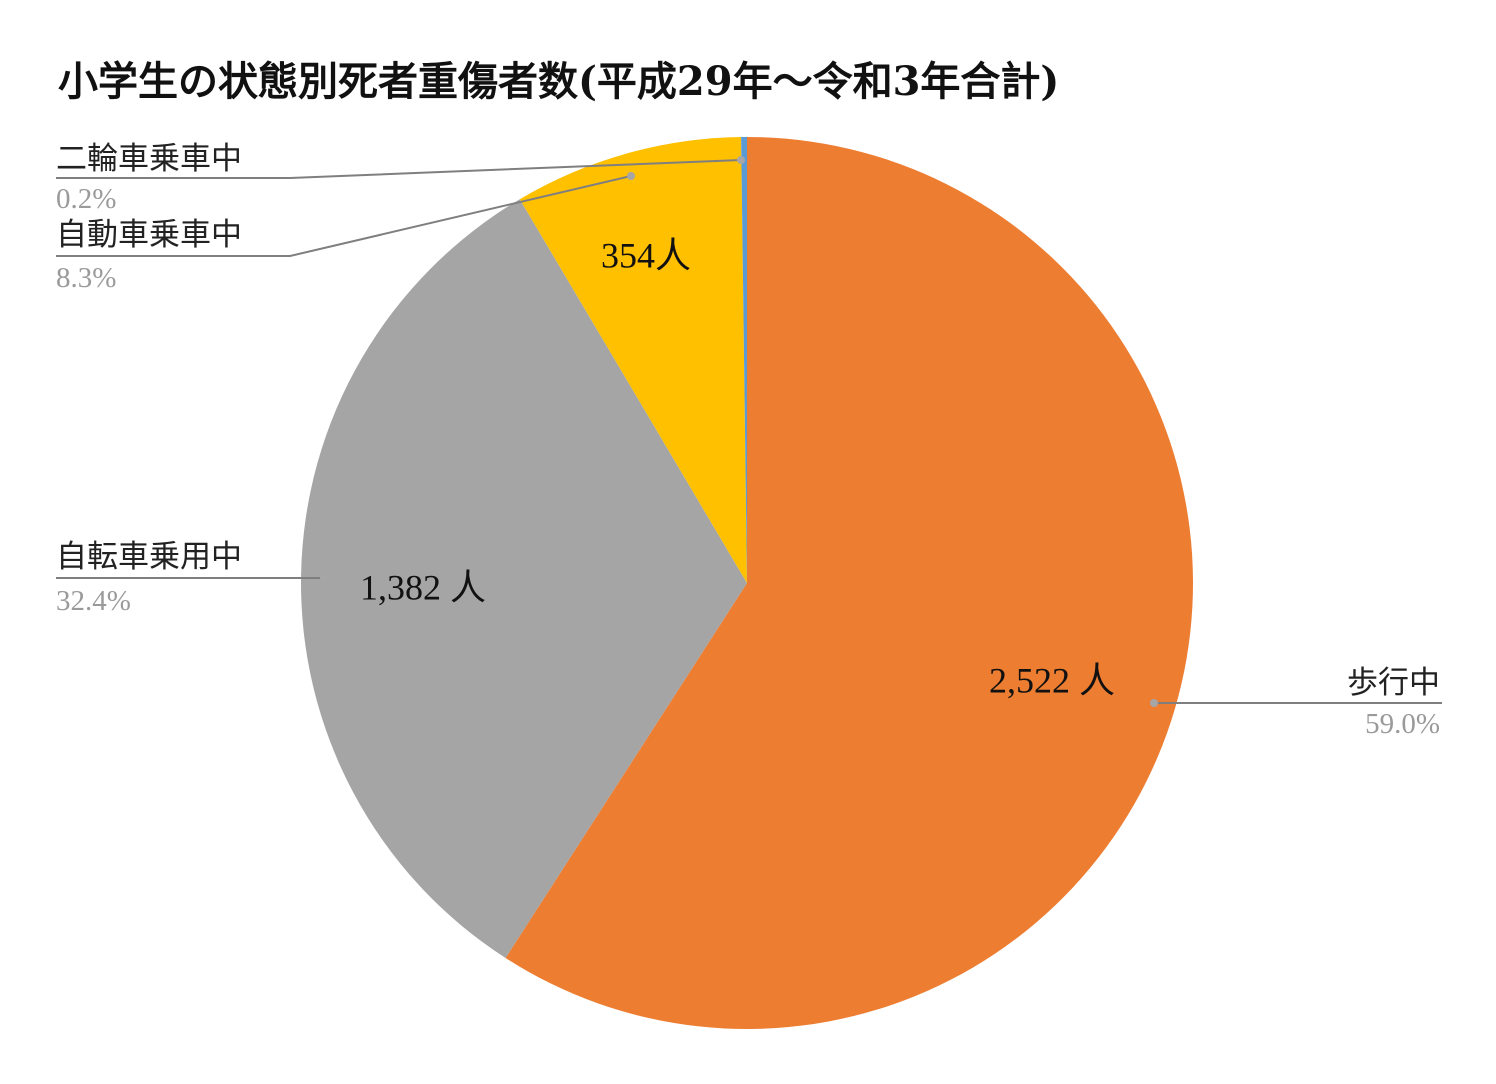  I want to click on chart-title: 小学生の状態別死者重傷者数(平成29年〜令和3年合計), so click(558, 81).